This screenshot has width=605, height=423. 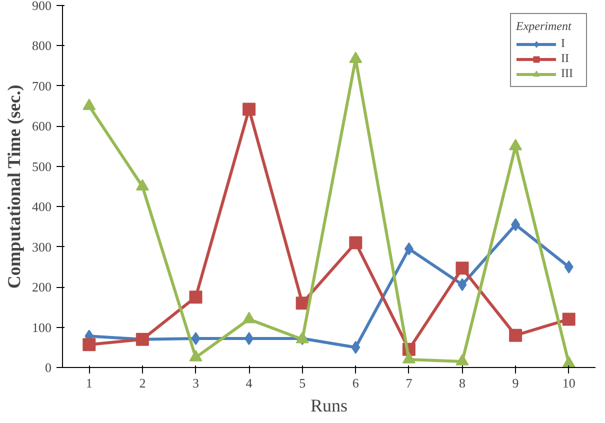 What do you see at coordinates (42, 206) in the screenshot?
I see `y-tick-label: 400` at bounding box center [42, 206].